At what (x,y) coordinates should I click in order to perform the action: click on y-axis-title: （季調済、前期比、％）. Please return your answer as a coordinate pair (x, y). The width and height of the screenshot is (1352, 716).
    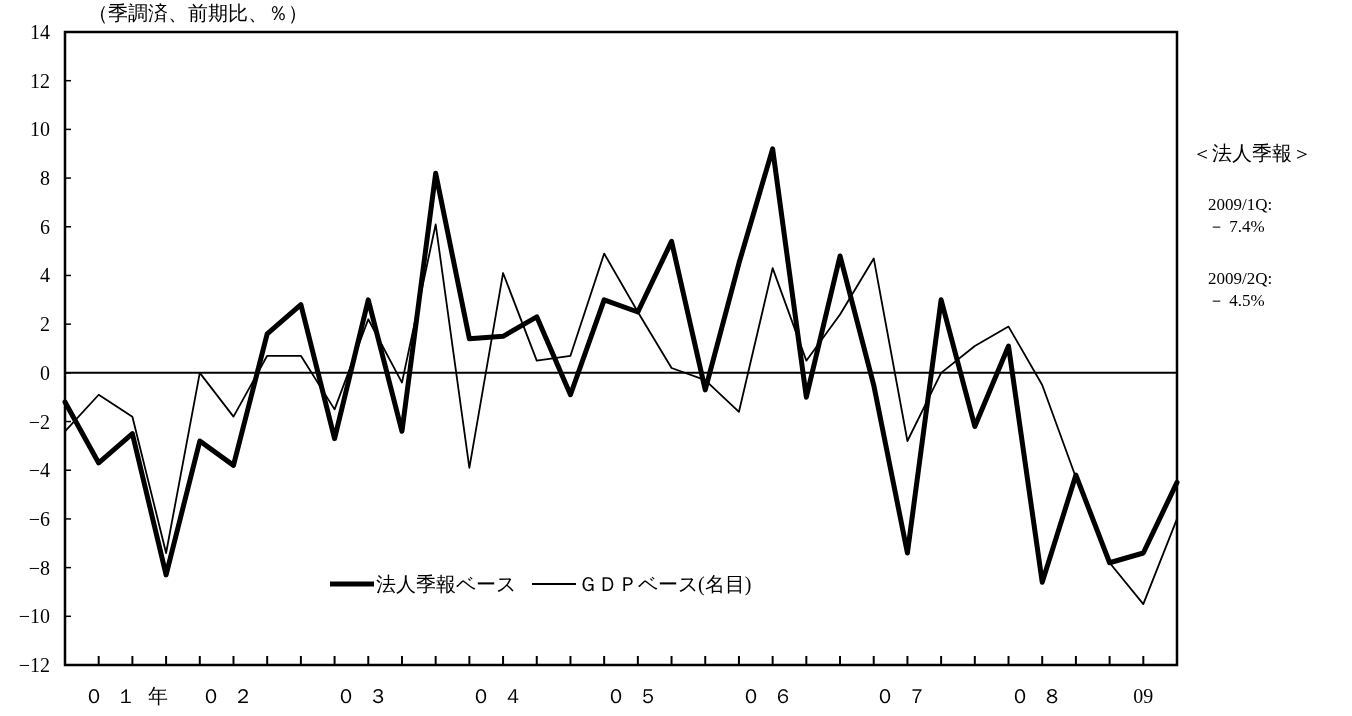
    Looking at the image, I should click on (198, 13).